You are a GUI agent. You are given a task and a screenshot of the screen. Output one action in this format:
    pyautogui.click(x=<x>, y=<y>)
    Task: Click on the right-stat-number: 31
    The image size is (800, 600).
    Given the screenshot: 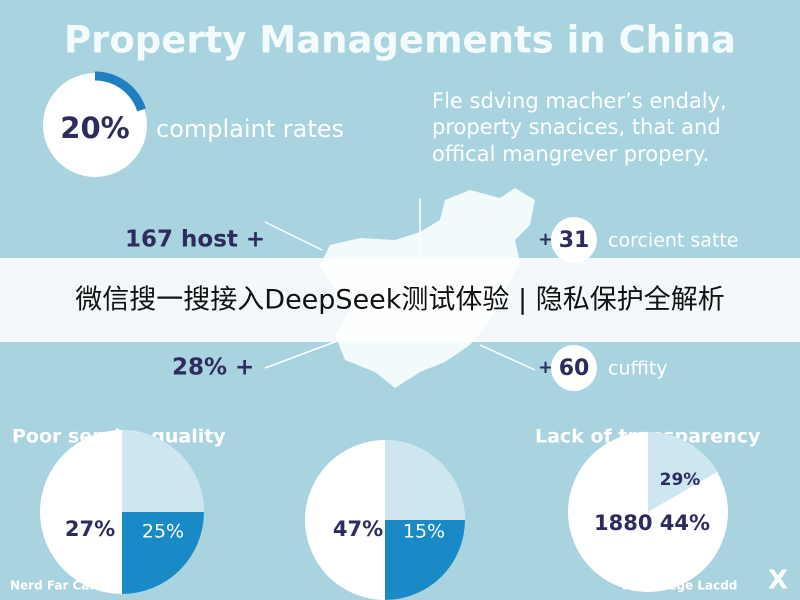 What is the action you would take?
    pyautogui.click(x=574, y=240)
    